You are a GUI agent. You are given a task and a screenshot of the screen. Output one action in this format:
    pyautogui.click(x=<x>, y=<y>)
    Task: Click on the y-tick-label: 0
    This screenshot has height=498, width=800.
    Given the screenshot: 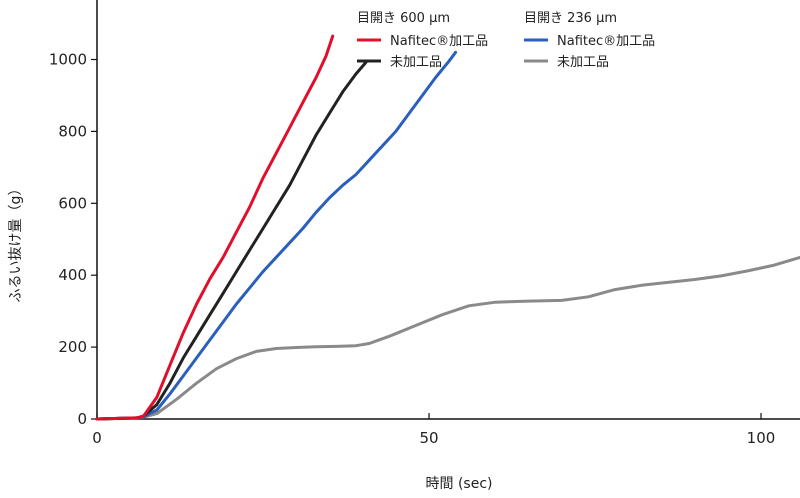 What is the action you would take?
    pyautogui.click(x=82, y=419)
    